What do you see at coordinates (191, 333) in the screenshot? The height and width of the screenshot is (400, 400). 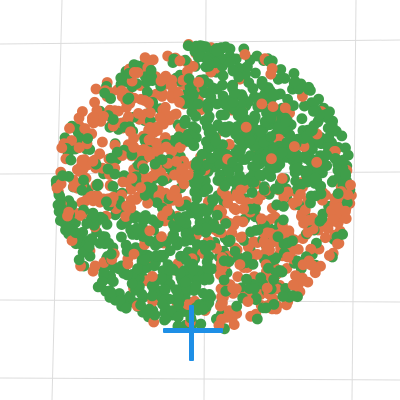 I see `crosshair-vertical` at bounding box center [191, 333].